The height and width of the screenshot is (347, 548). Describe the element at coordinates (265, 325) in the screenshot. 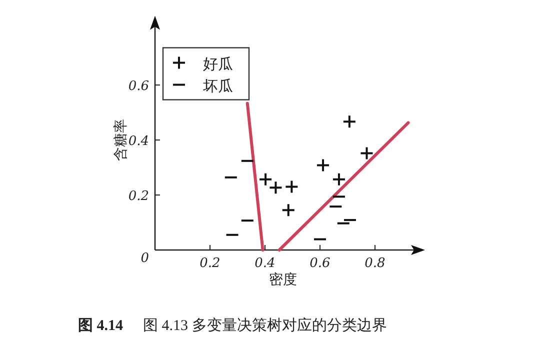

I see `text: 图 4.13 多变量决策树对应的分类边界` at that location.